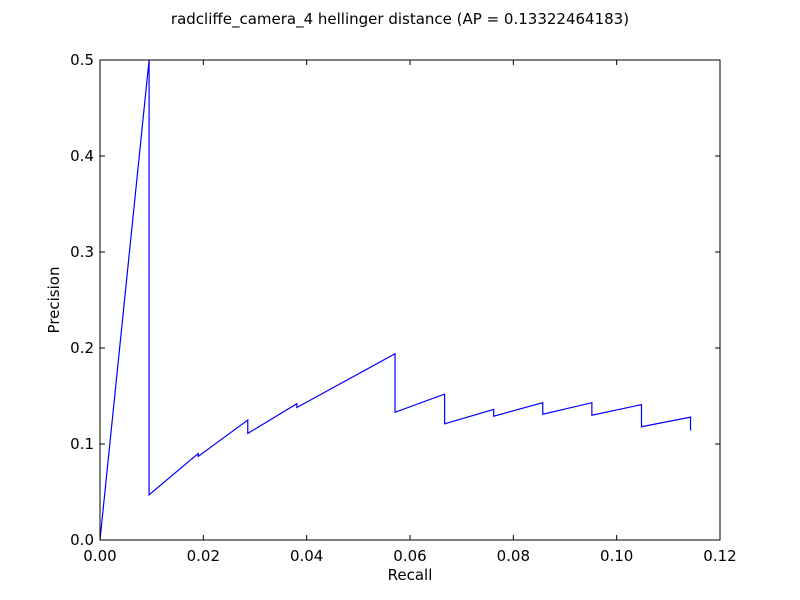  Describe the element at coordinates (82, 252) in the screenshot. I see `y-tick-label: 0.3` at that location.